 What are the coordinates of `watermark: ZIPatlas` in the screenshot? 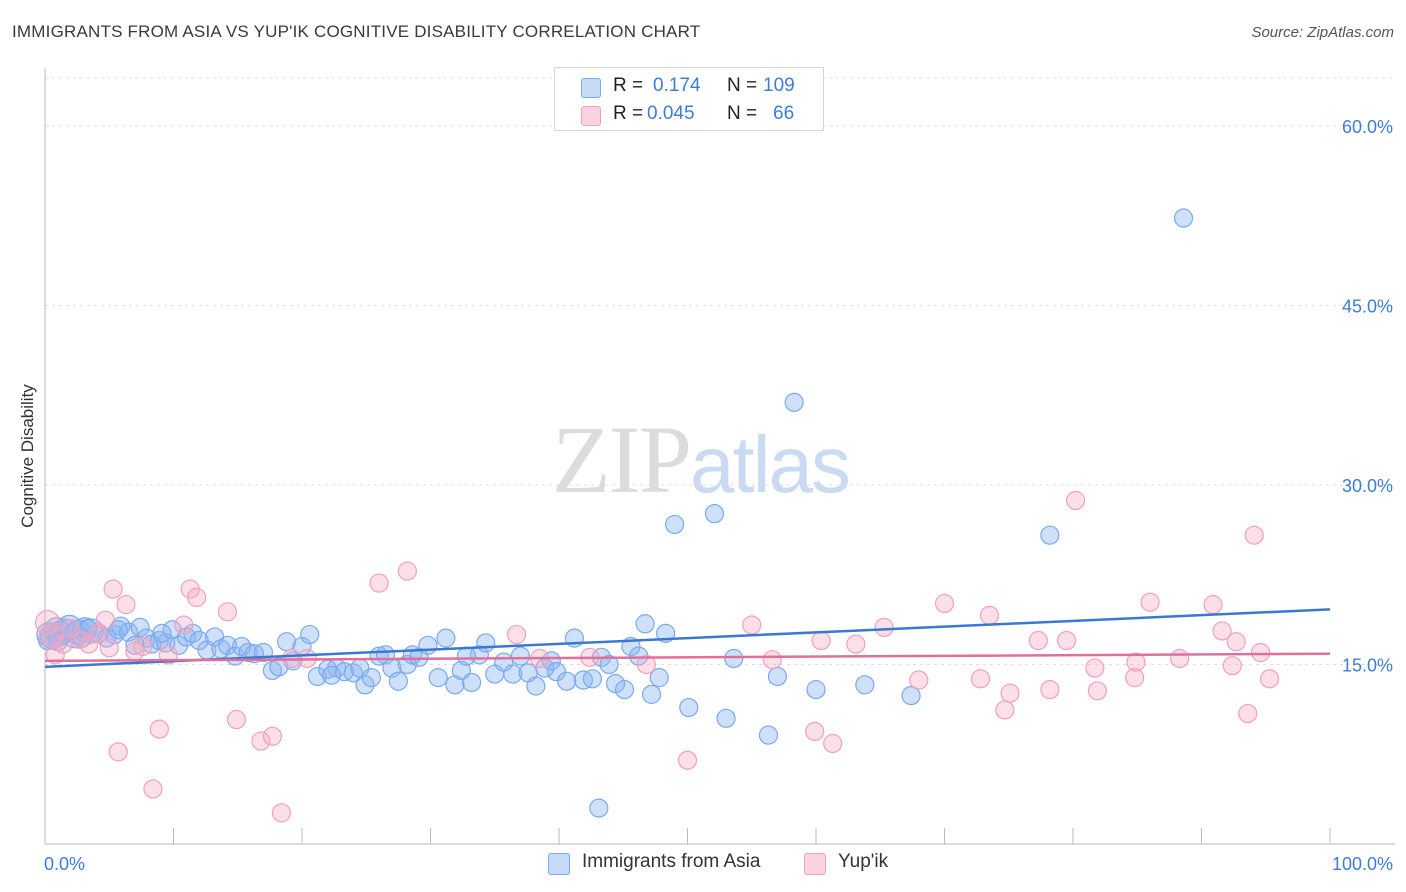 It's located at (701, 459).